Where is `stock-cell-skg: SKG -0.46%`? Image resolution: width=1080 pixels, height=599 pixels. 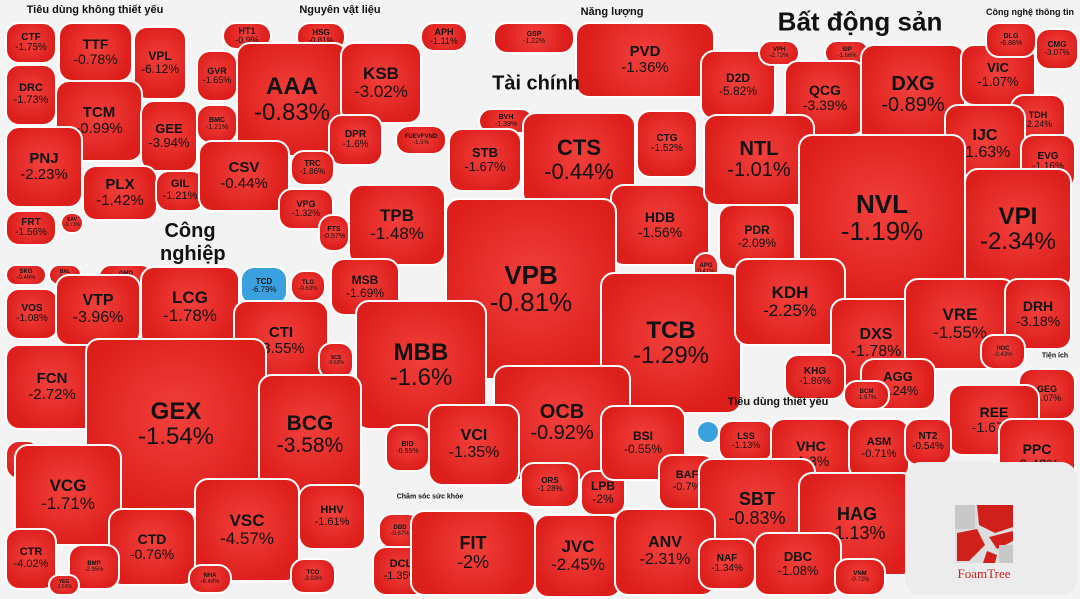 stock-cell-skg: SKG -0.46% is located at coordinates (26, 275).